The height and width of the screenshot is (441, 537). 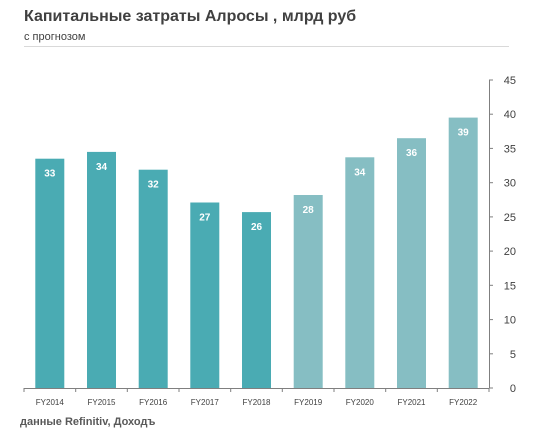 I want to click on x-tick-label-fy2015: FY2015, so click(x=101, y=402).